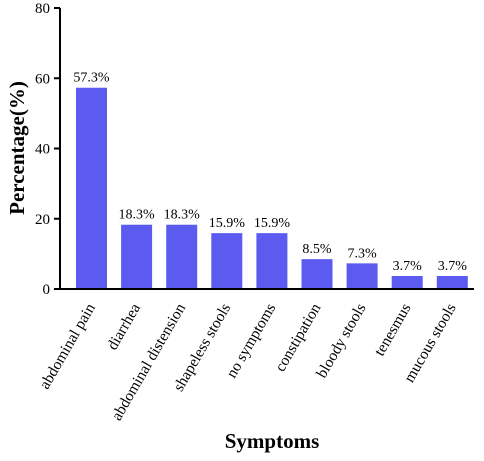 The width and height of the screenshot is (484, 461). Describe the element at coordinates (272, 441) in the screenshot. I see `x-axis-title: Symptoms` at that location.